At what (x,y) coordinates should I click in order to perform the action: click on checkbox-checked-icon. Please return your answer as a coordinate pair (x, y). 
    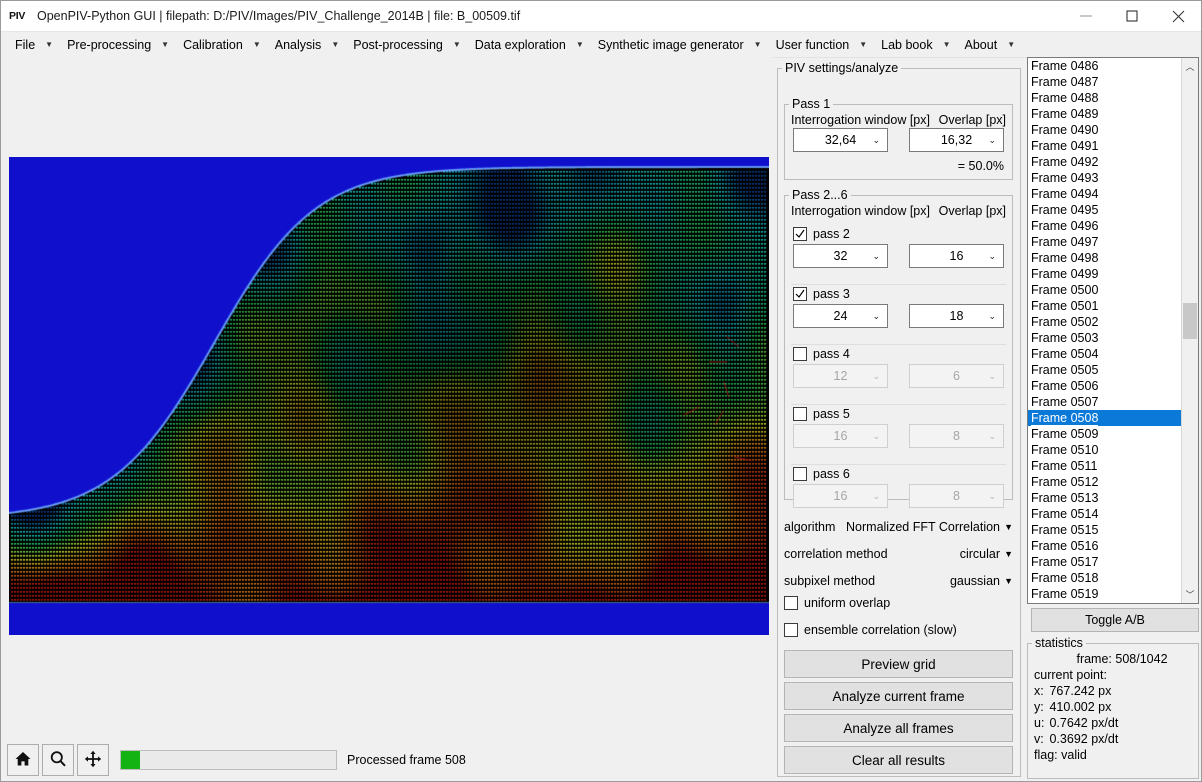
    Looking at the image, I should click on (800, 294).